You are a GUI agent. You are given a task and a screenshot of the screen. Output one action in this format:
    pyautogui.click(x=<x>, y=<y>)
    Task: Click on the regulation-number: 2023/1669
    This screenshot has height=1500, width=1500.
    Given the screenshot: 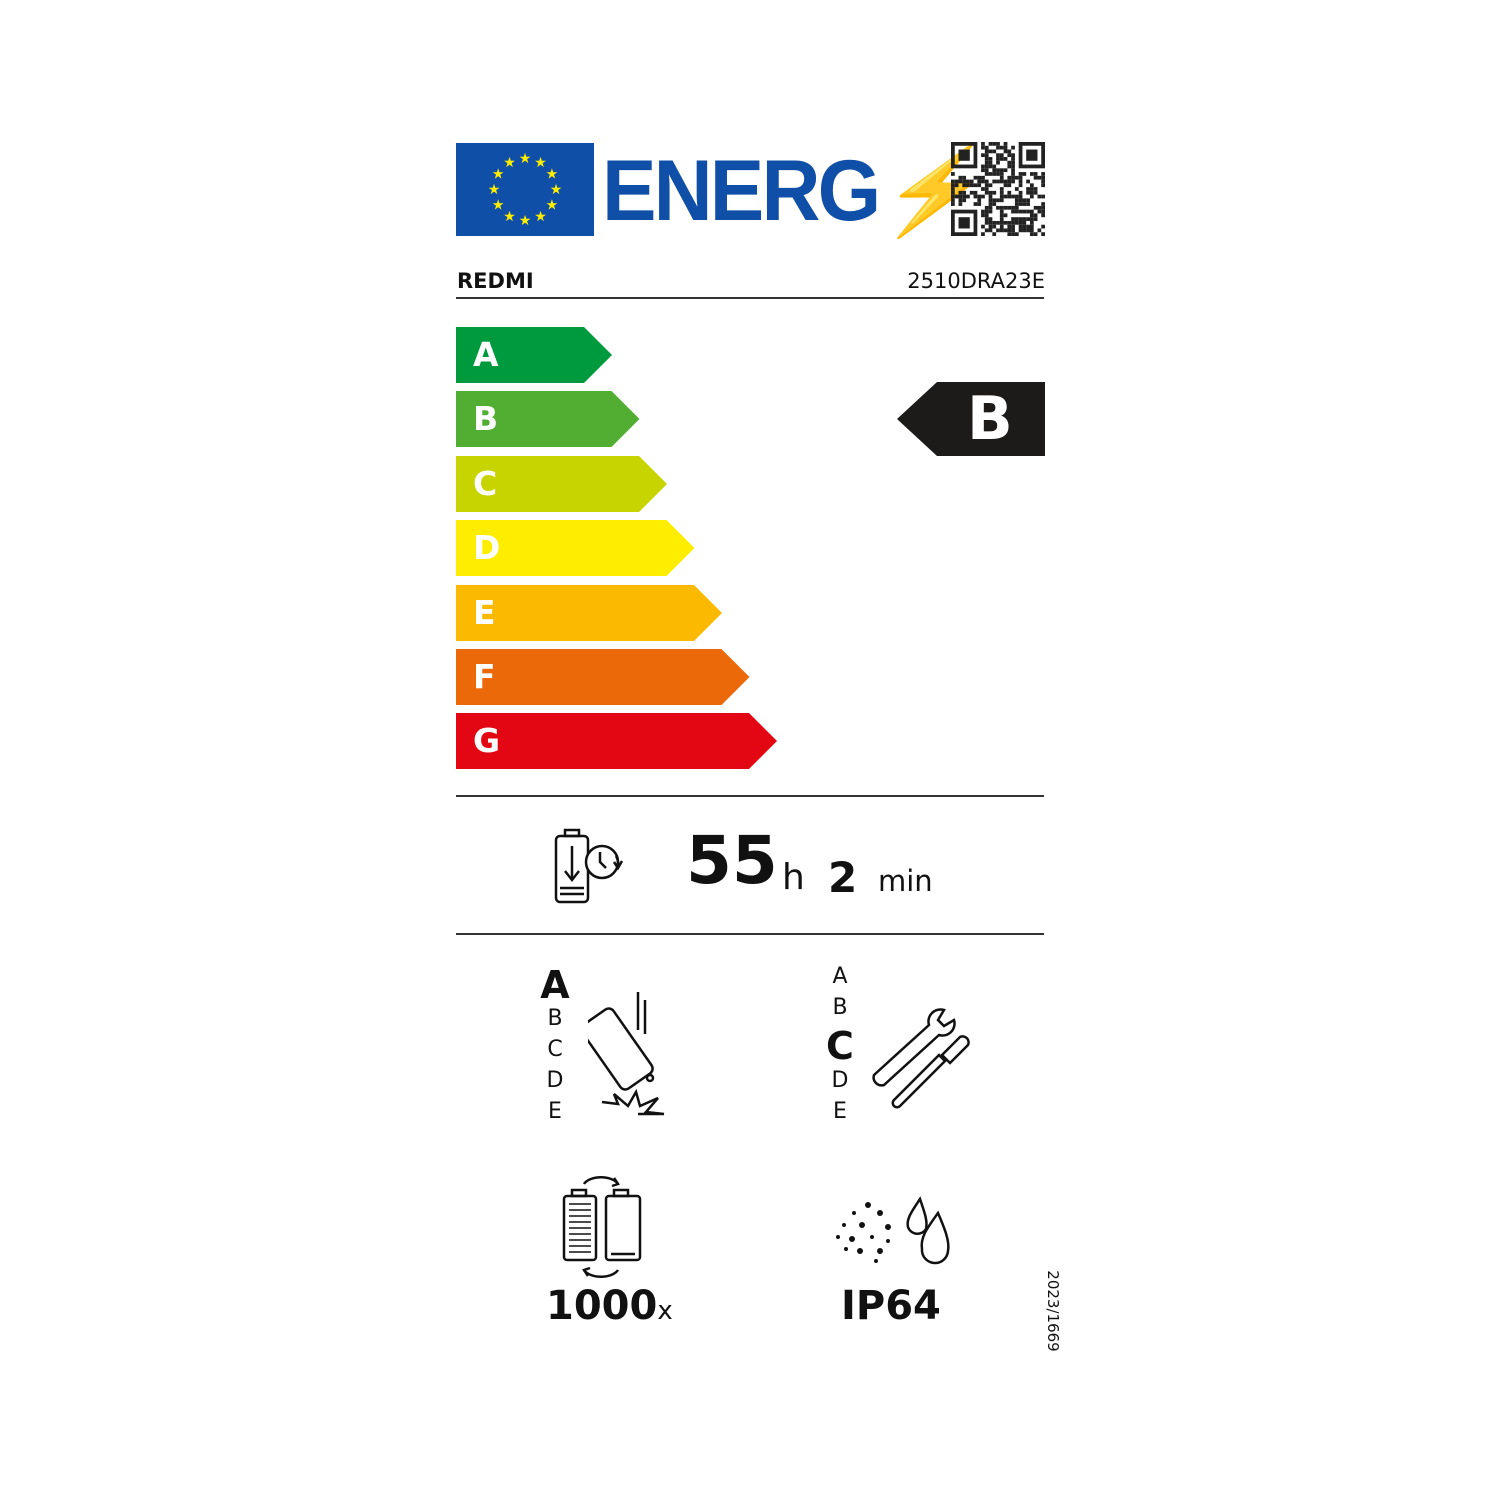 What is the action you would take?
    pyautogui.click(x=1053, y=1311)
    